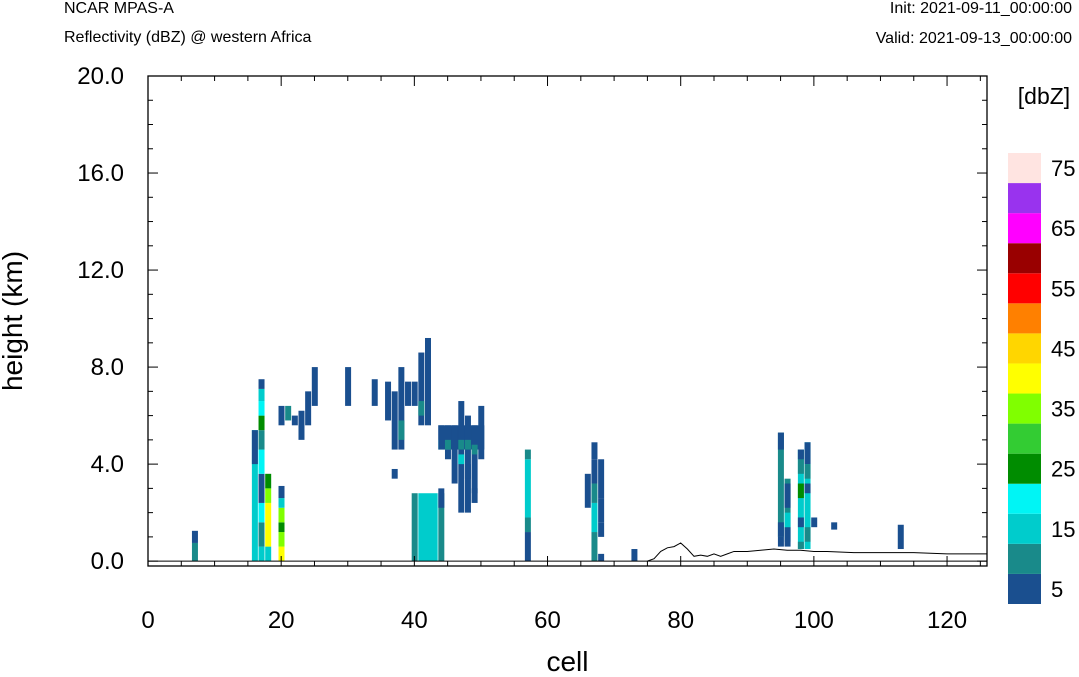  Describe the element at coordinates (147, 620) in the screenshot. I see `x-tick-label: 0` at that location.